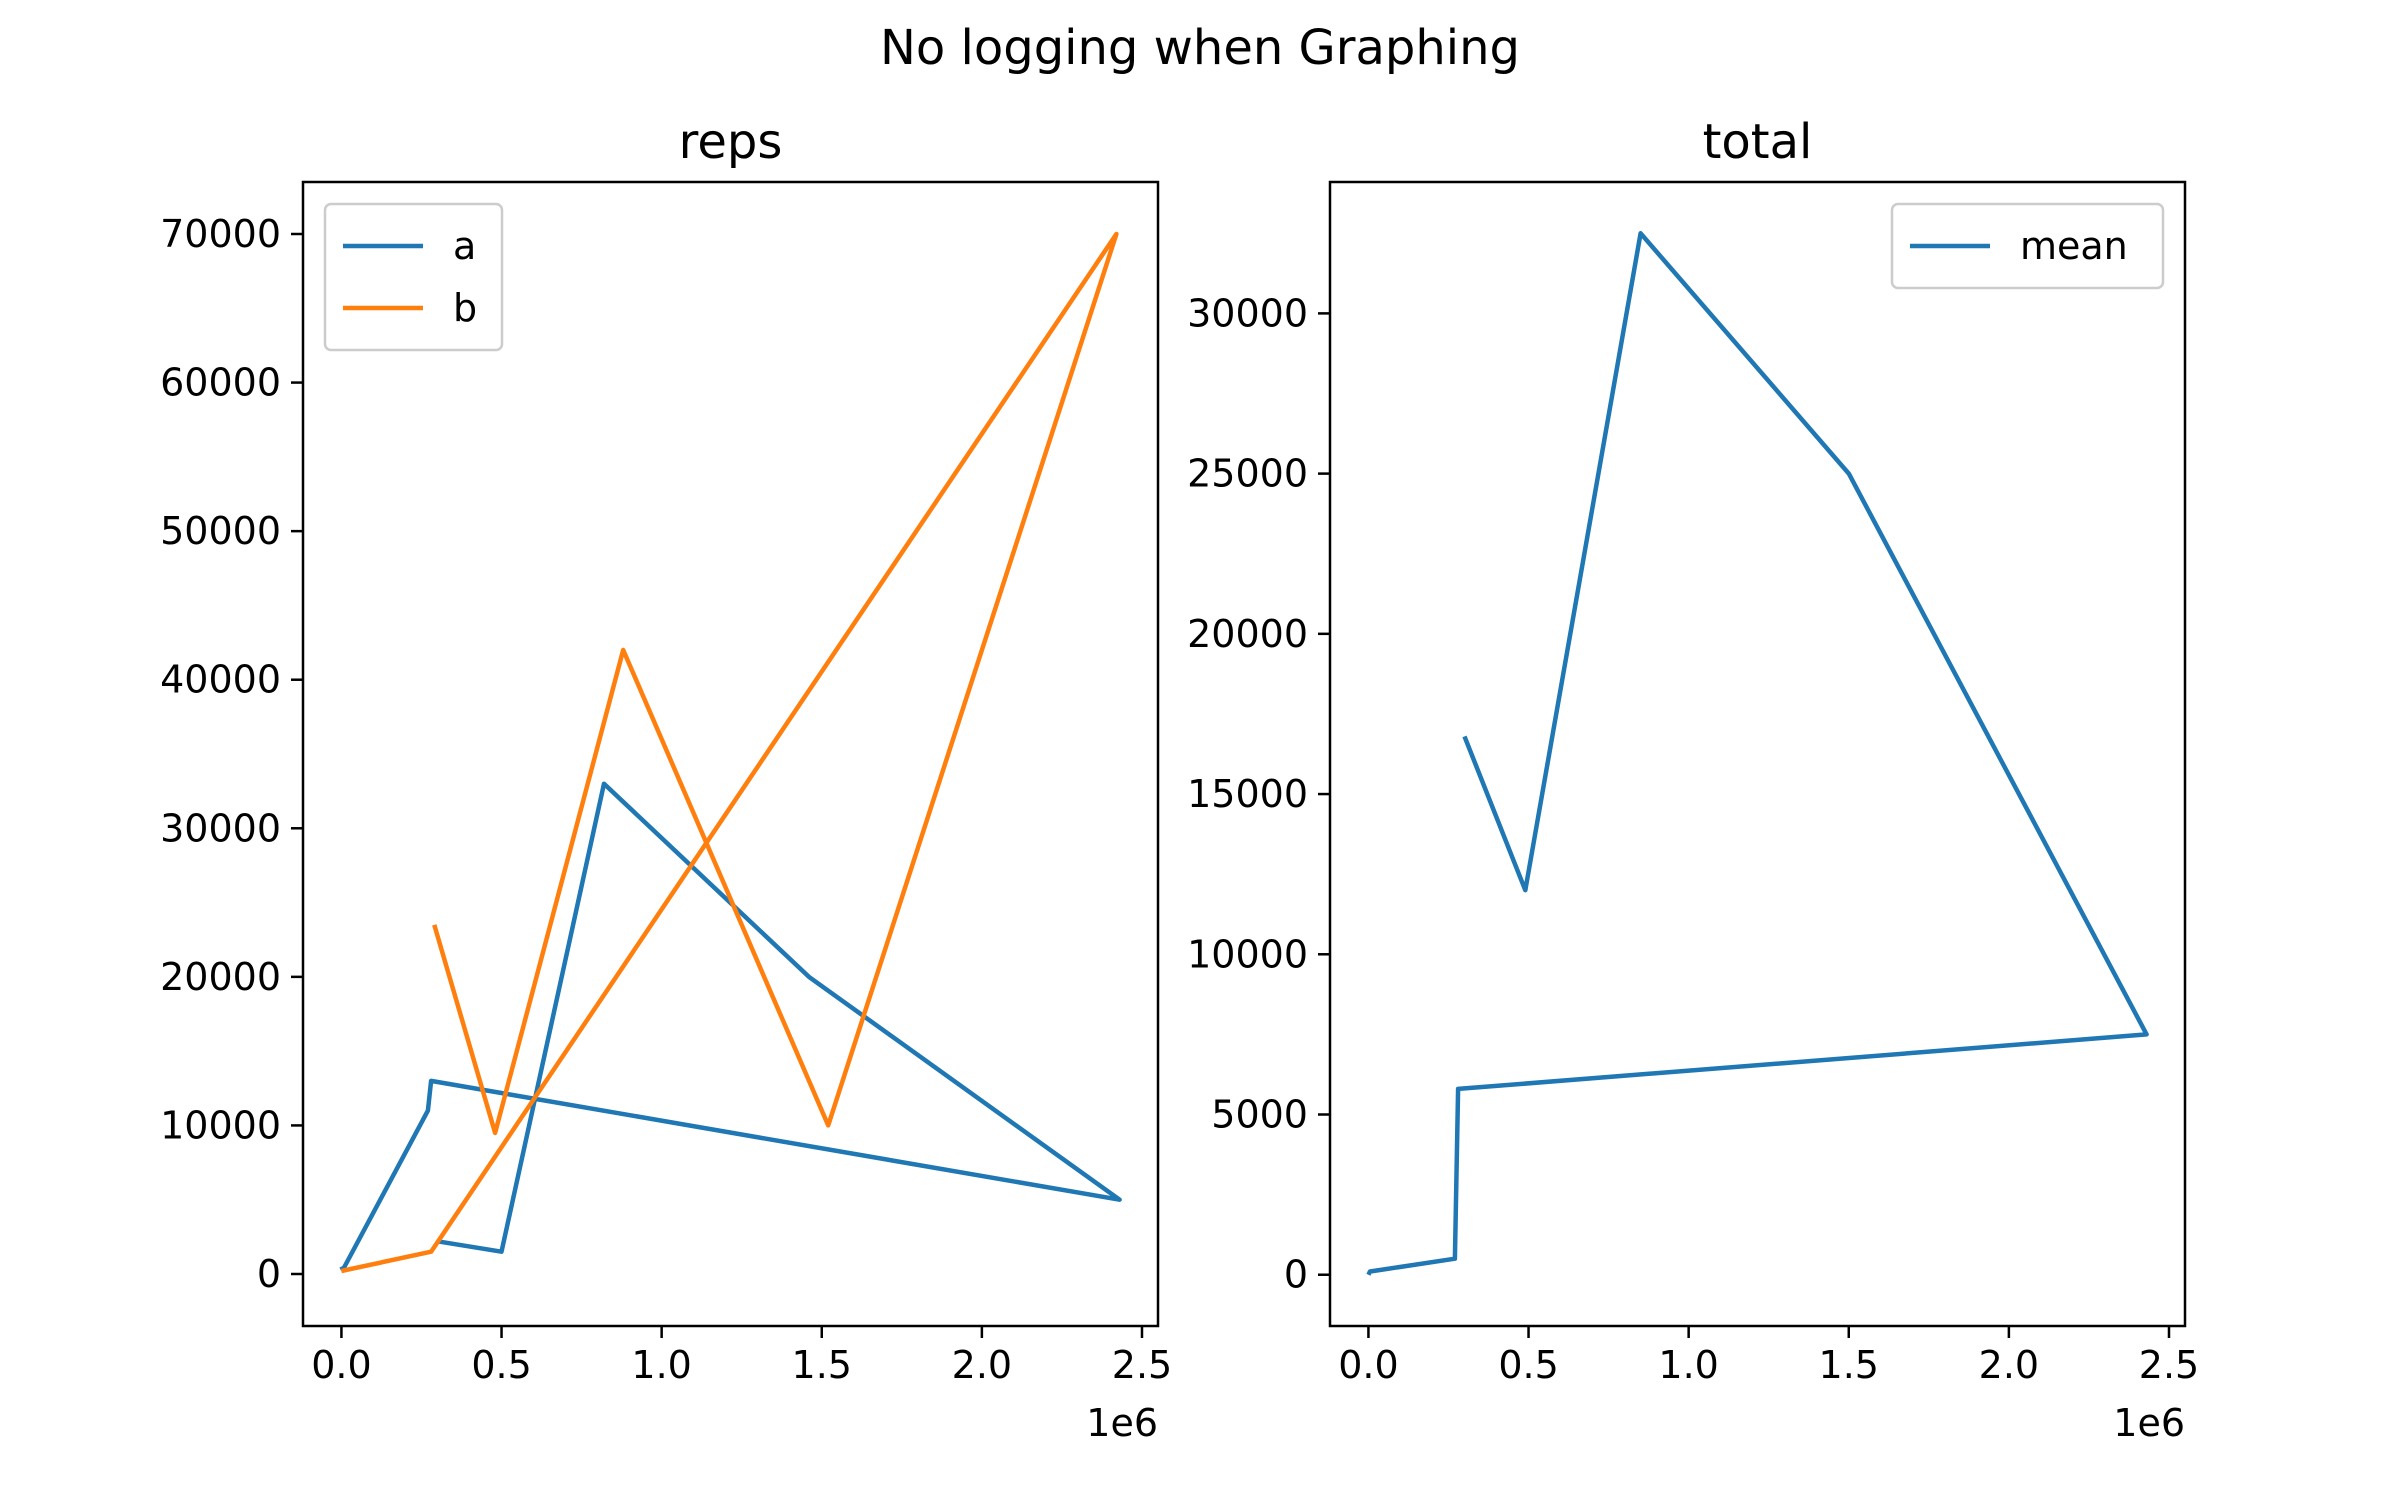 Image resolution: width=2400 pixels, height=1504 pixels. Describe the element at coordinates (1259, 1115) in the screenshot. I see `y-tick-label: 5000` at that location.